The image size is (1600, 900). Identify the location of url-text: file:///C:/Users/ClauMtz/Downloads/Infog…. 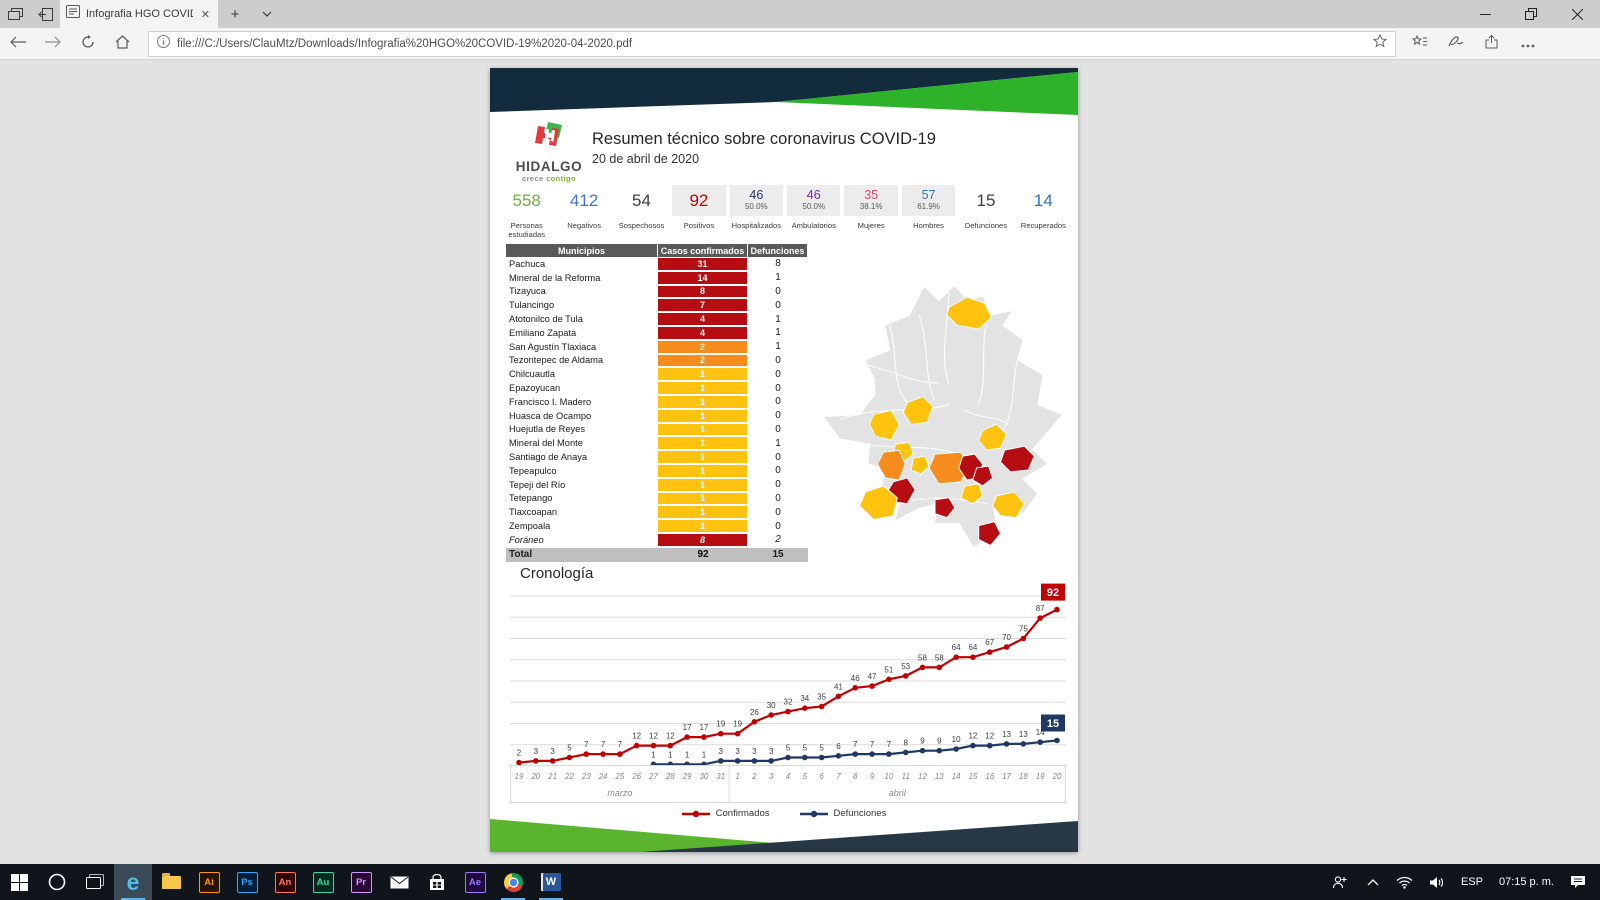
(405, 43).